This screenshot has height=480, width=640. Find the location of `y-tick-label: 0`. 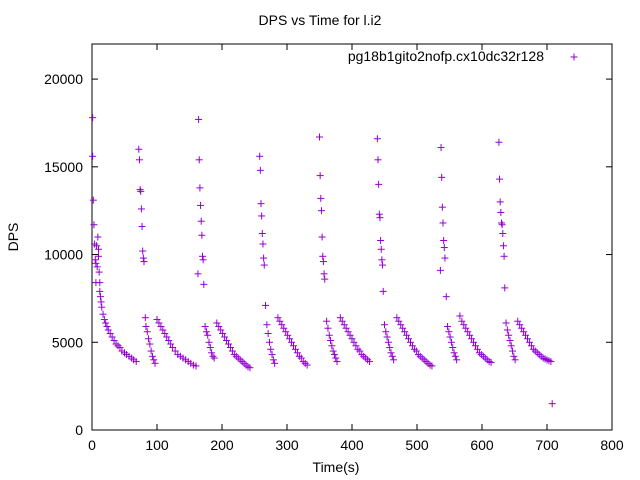

y-tick-label: 0 is located at coordinates (79, 430).